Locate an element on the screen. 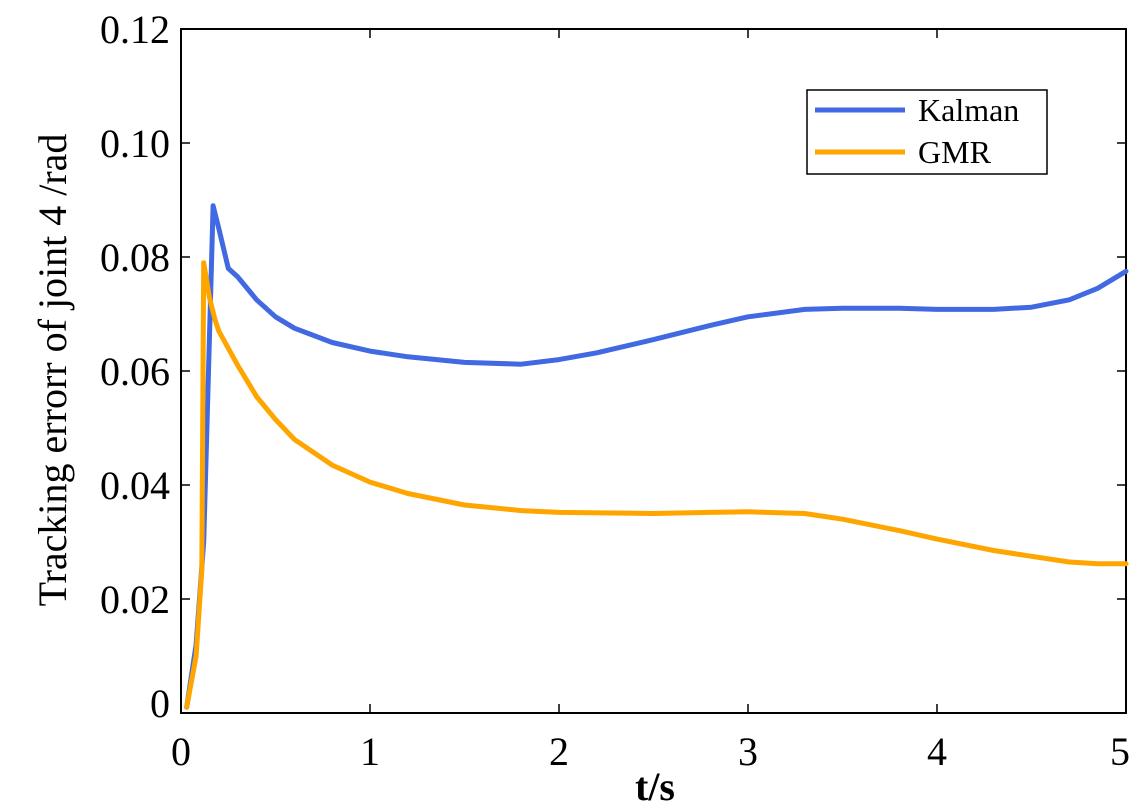 This screenshot has width=1142, height=810. legend-label-gmr: GMR is located at coordinates (955, 152).